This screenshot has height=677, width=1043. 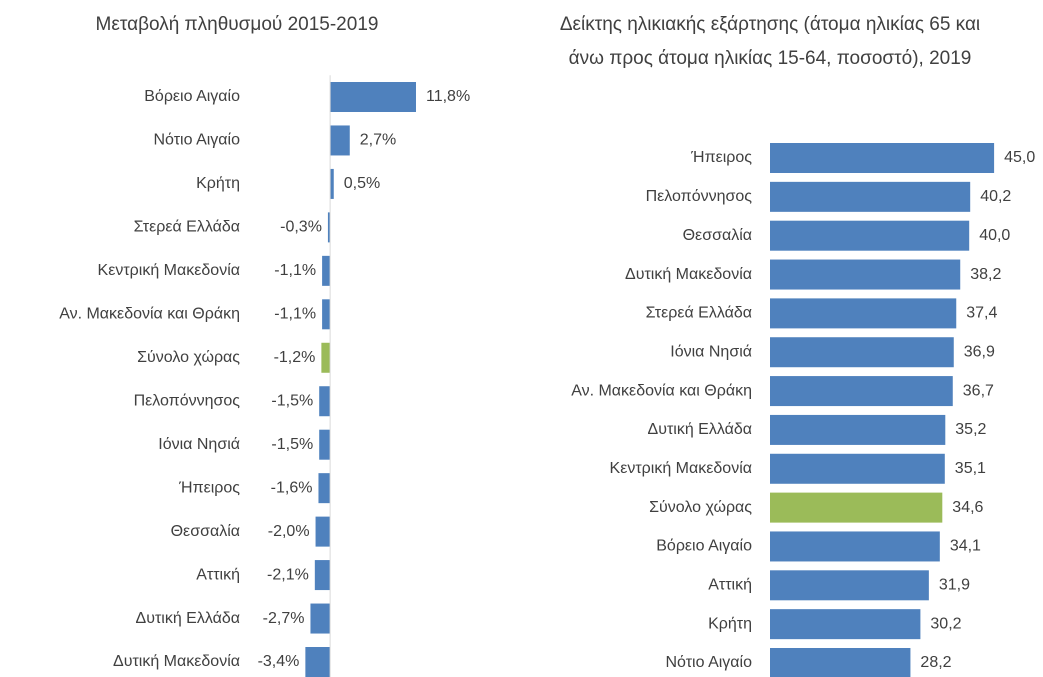 I want to click on value-label: 40,0, so click(x=994, y=235).